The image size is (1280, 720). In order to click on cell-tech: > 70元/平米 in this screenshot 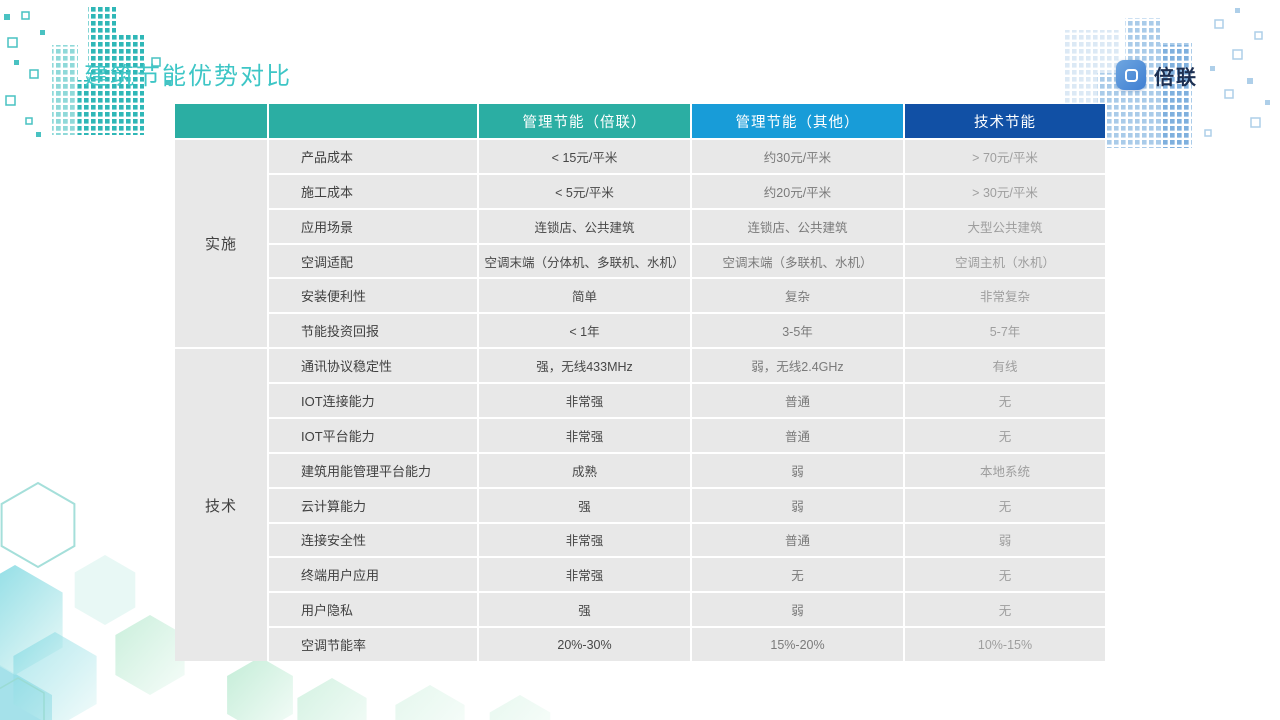, I will do `click(1005, 156)`.